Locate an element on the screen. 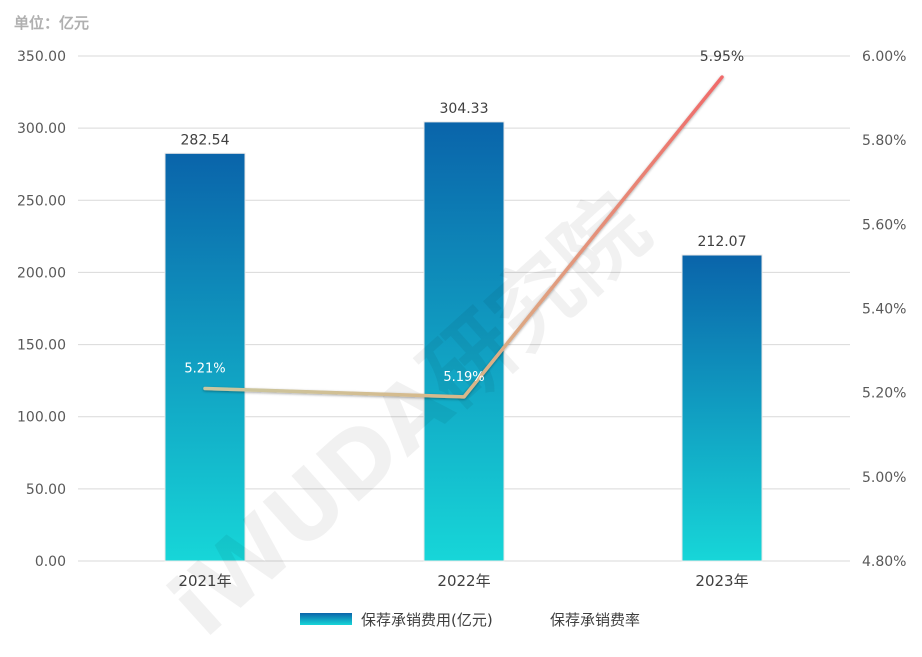 This screenshot has height=657, width=922. right-tick-label: 5.40% is located at coordinates (884, 310).